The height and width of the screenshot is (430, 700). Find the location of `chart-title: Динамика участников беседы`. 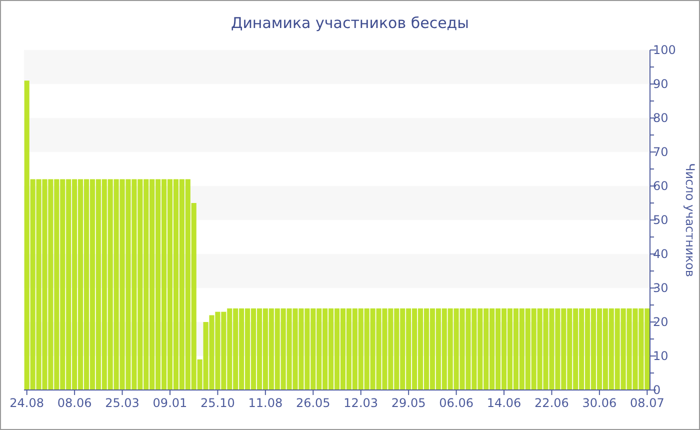

chart-title: Динамика участников беседы is located at coordinates (350, 23).